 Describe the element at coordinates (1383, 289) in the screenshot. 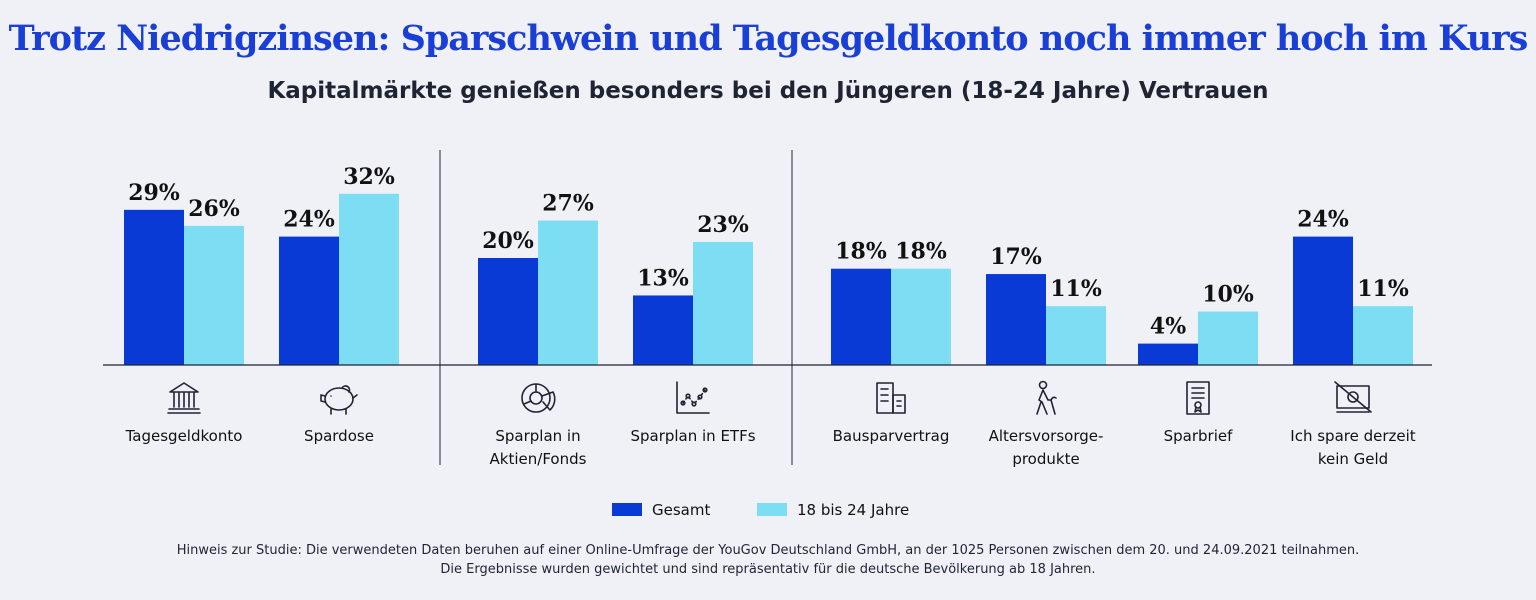

I see `value-label-ich-spare-derzeit-kein-geld-18-24: 11%` at that location.